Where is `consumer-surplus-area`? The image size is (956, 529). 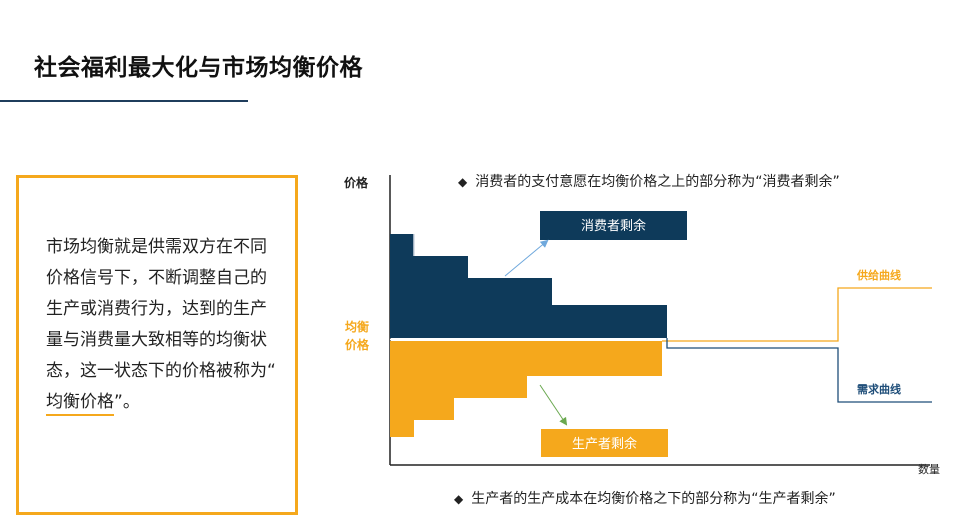 consumer-surplus-area is located at coordinates (528, 286).